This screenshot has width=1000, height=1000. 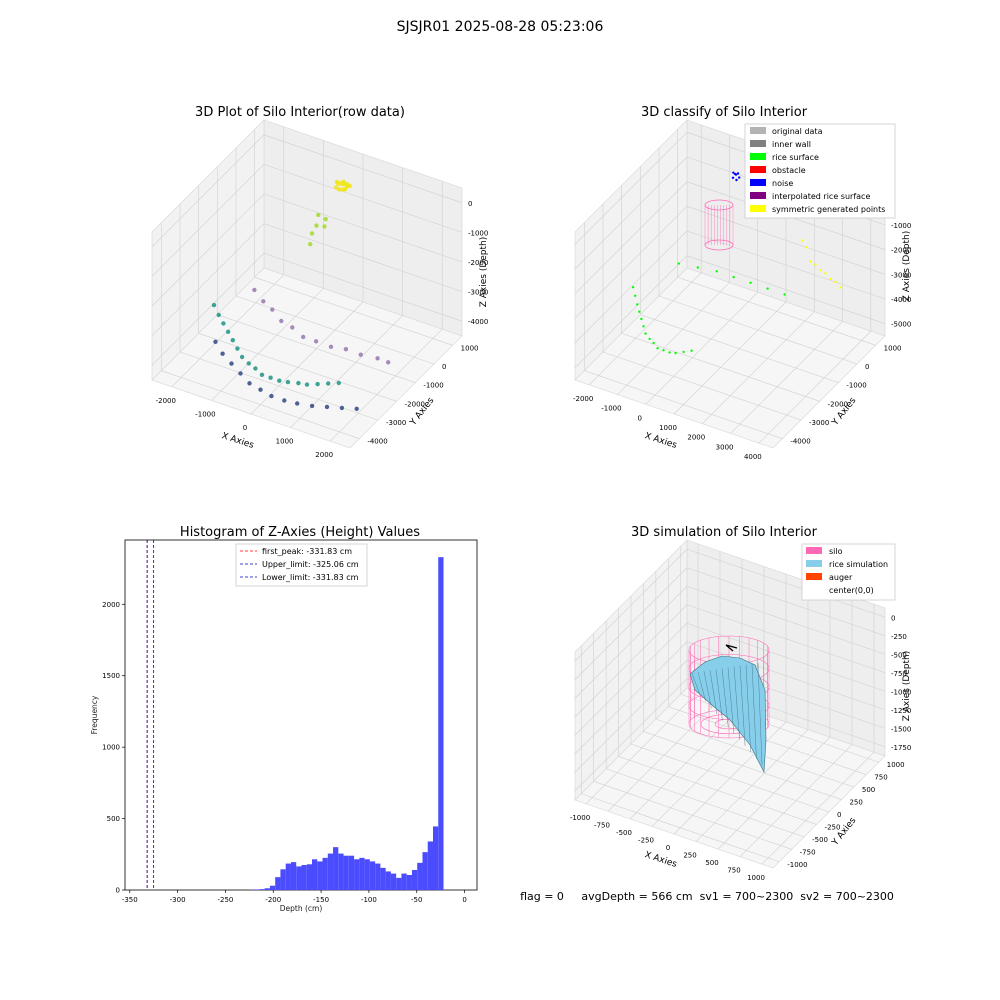 What do you see at coordinates (836, 551) in the screenshot?
I see `legend-label: silo` at bounding box center [836, 551].